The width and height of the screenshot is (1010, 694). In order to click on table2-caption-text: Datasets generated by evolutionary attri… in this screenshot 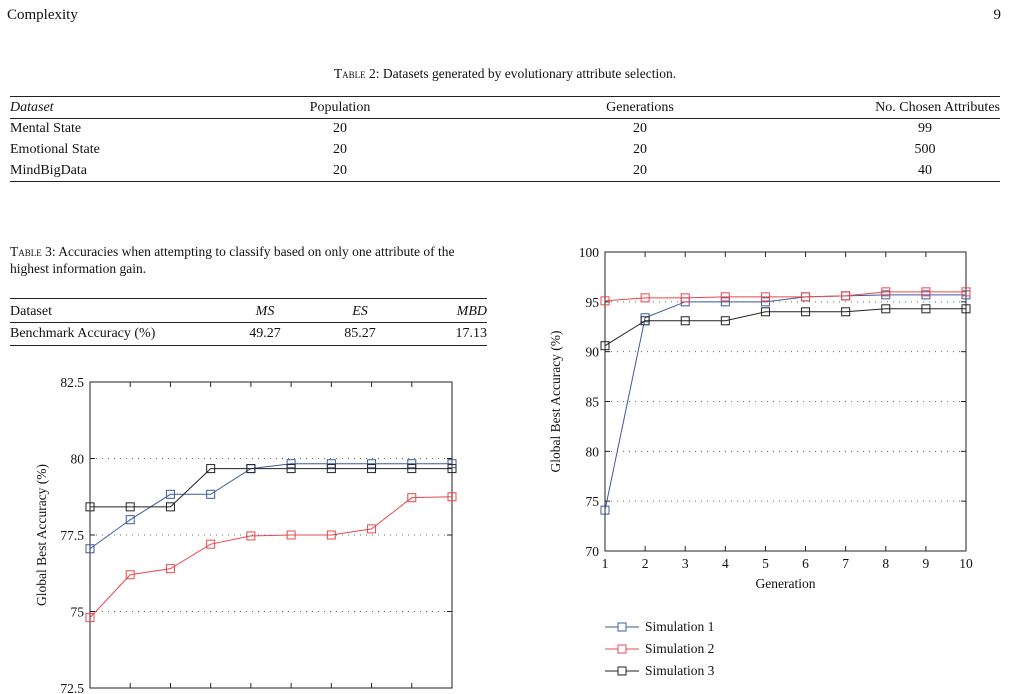, I will do `click(529, 73)`.